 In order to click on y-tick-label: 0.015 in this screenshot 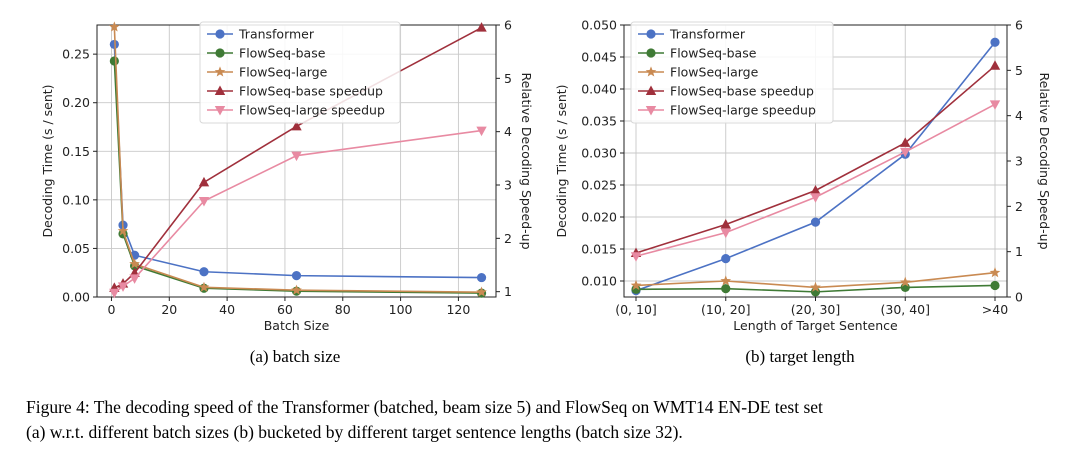, I will do `click(599, 249)`.